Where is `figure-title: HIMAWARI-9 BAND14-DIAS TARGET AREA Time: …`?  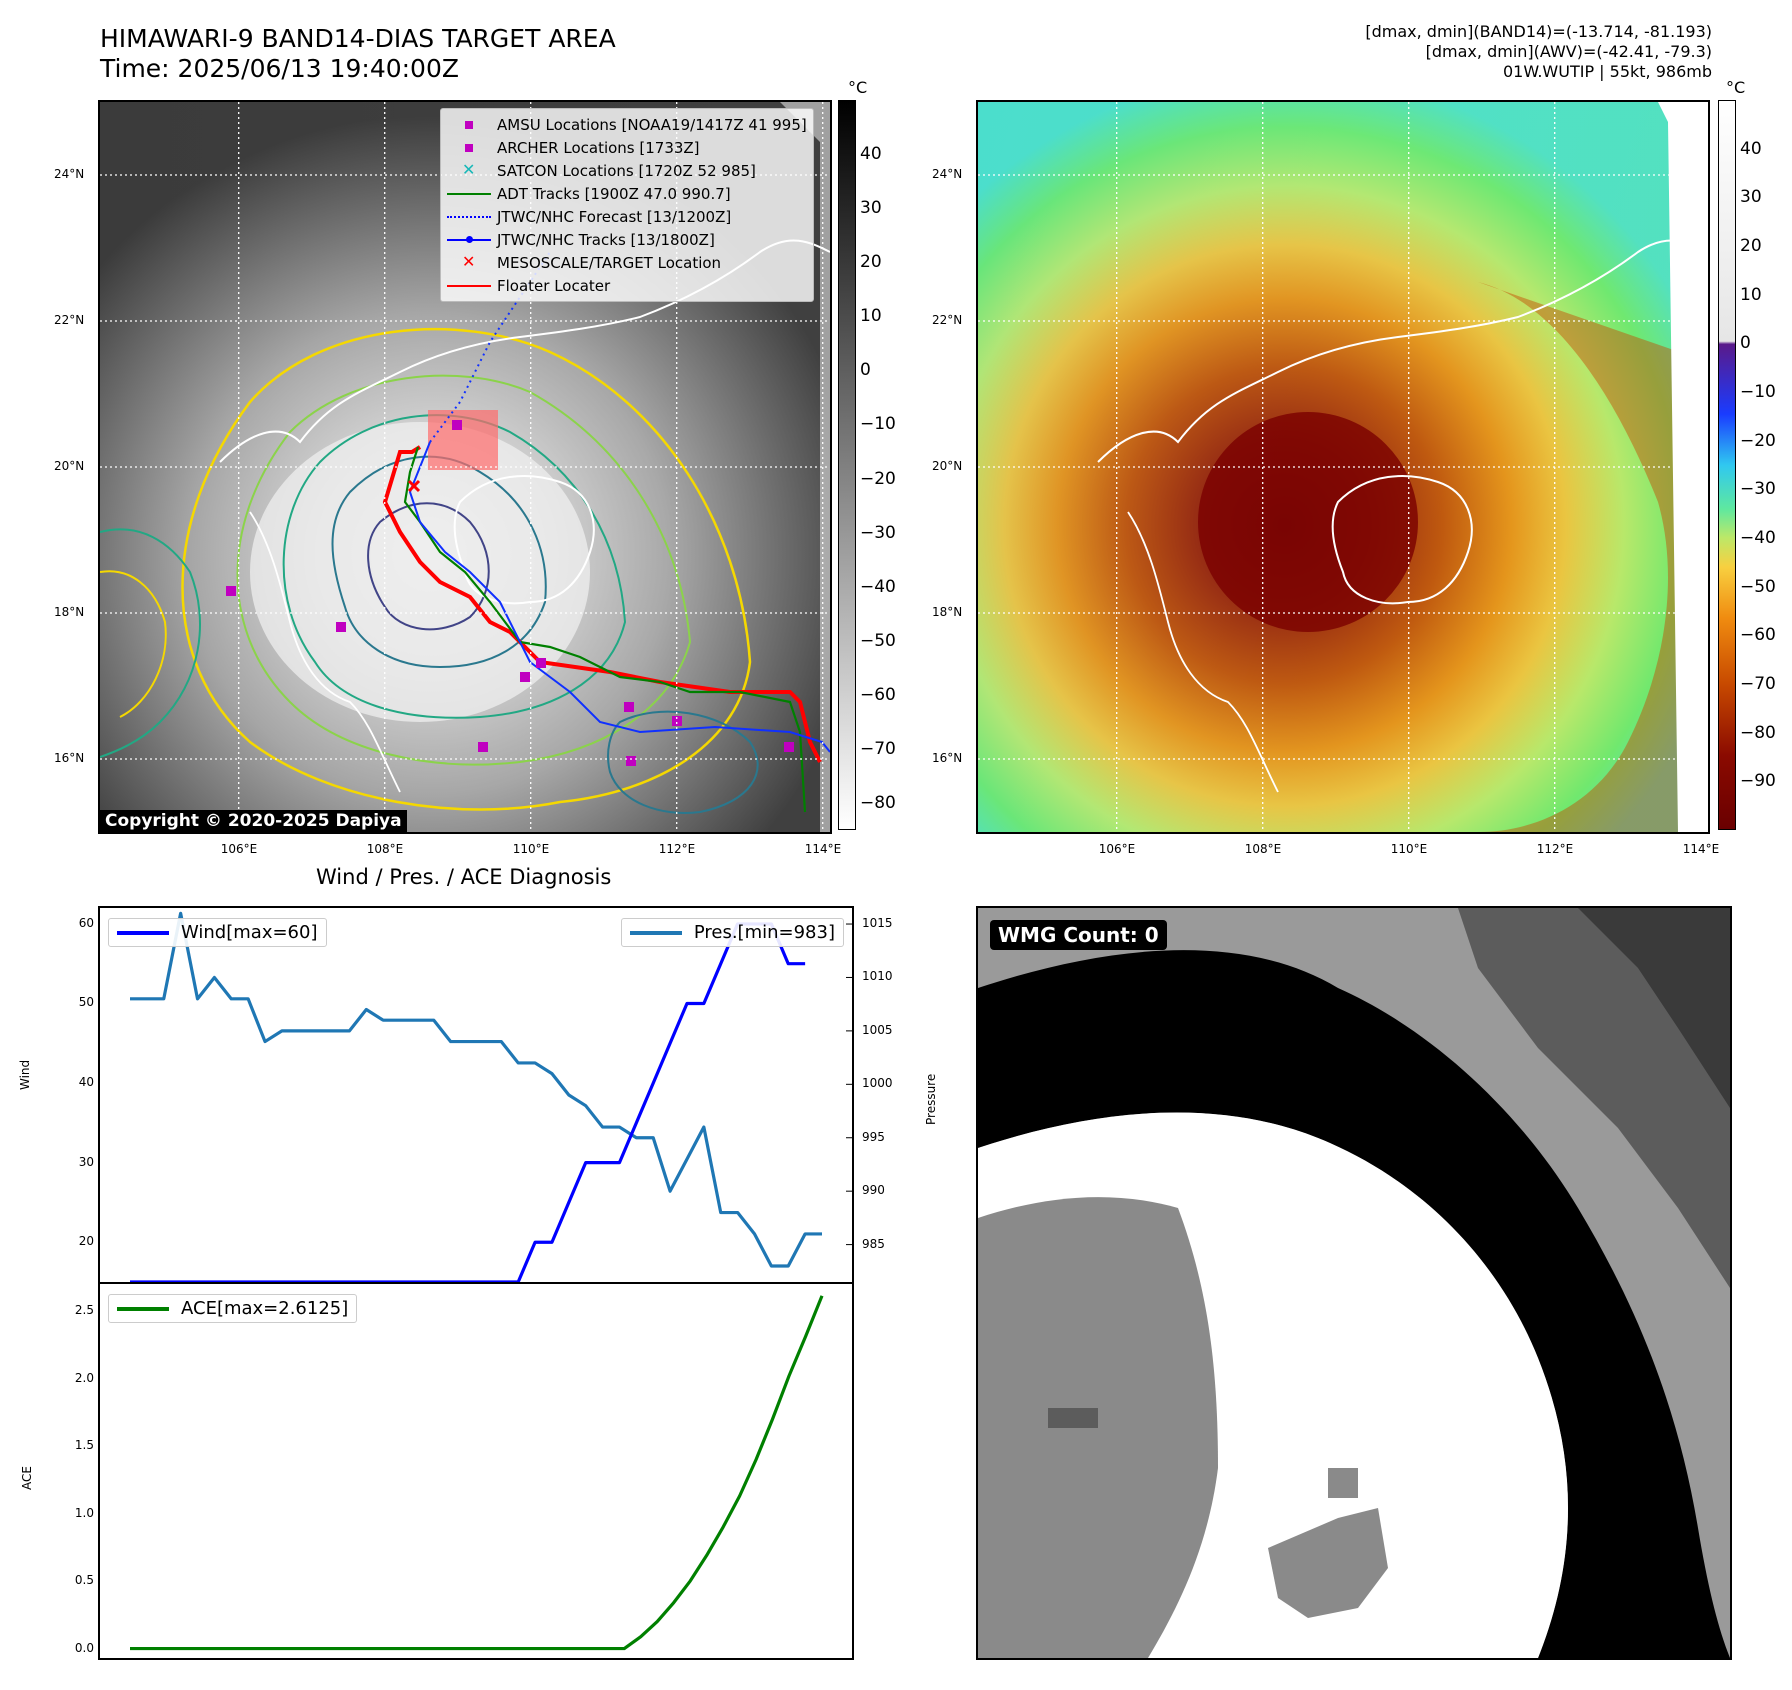 figure-title: HIMAWARI-9 BAND14-DIAS TARGET AREA Time: … is located at coordinates (358, 53).